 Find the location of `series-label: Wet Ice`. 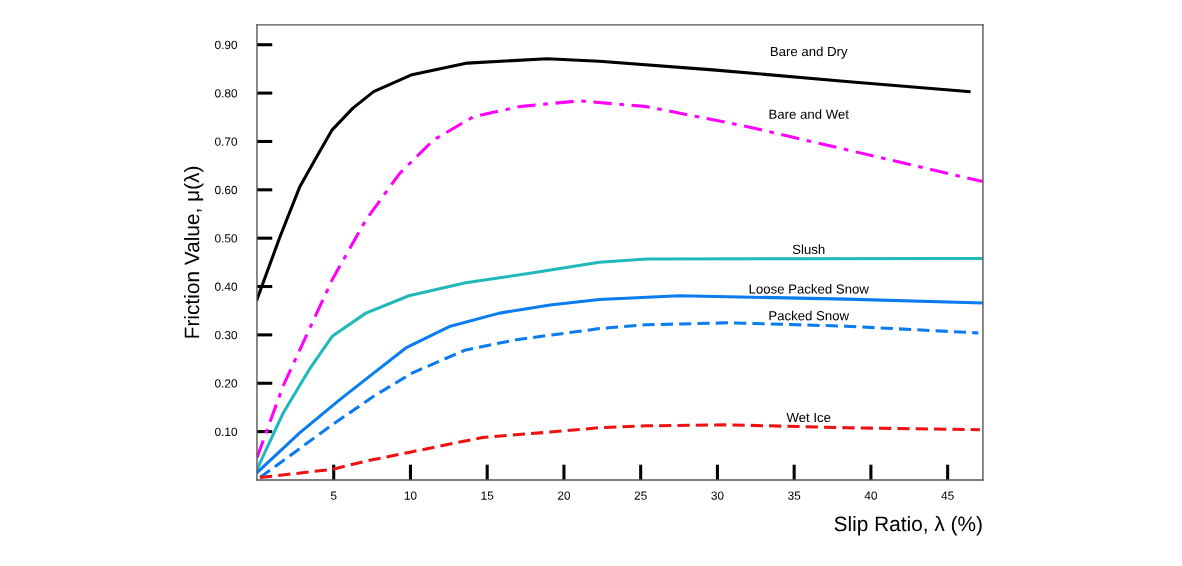

series-label: Wet Ice is located at coordinates (808, 417).